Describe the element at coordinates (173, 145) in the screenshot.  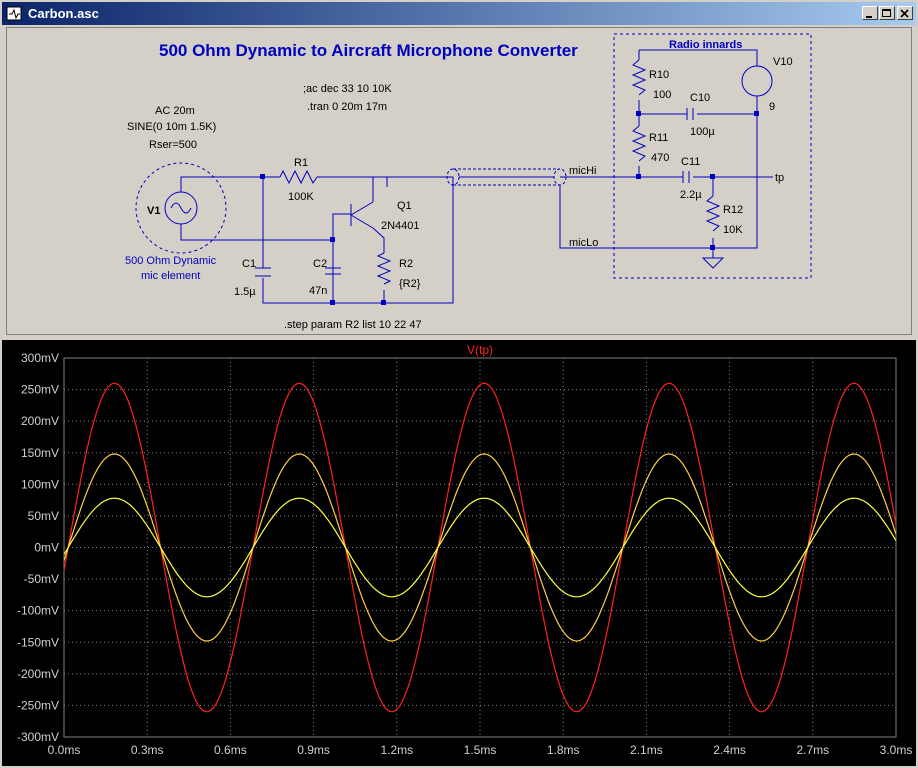
I see `v1-rser-spec: Rser=500` at that location.